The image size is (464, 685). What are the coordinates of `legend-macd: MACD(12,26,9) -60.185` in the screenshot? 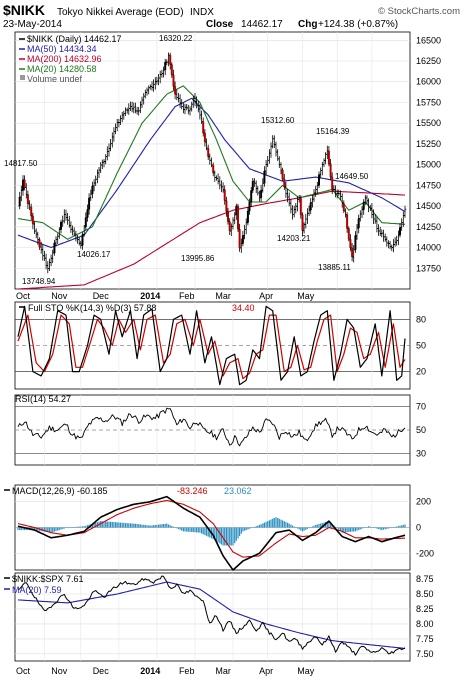 It's located at (60, 491).